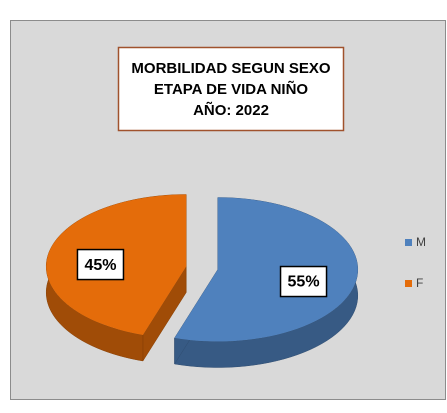  I want to click on title-line: MORBILIDAD SEGUN SEXO, so click(231, 68).